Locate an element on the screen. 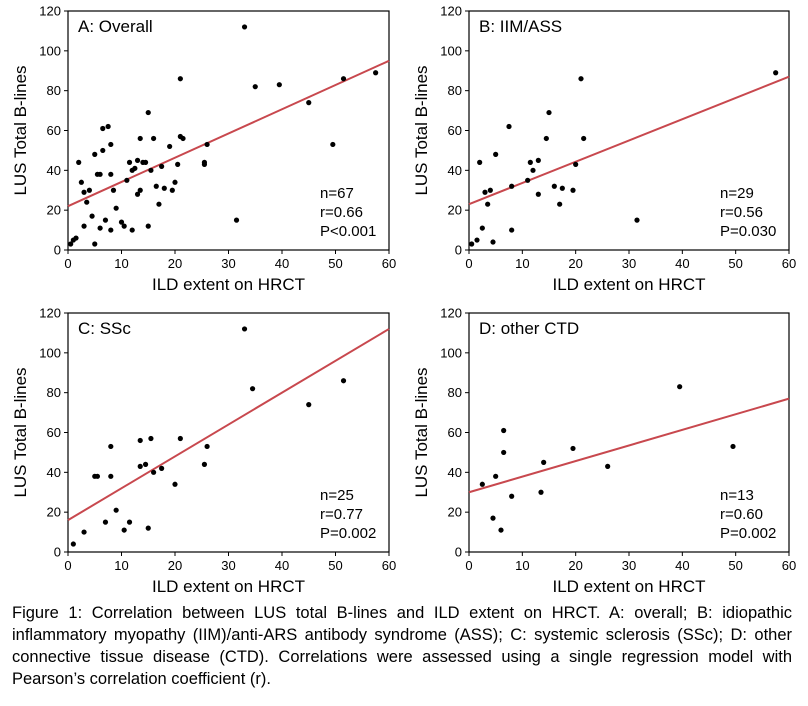 Image resolution: width=808 pixels, height=706 pixels. regression-line is located at coordinates (228, 424).